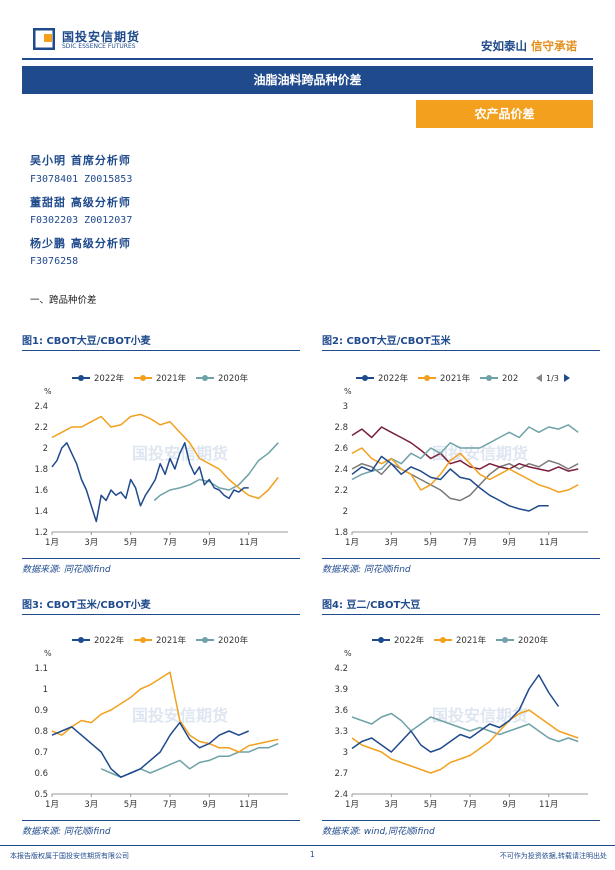 This screenshot has width=615, height=870. What do you see at coordinates (307, 59) in the screenshot?
I see `header-divider` at bounding box center [307, 59].